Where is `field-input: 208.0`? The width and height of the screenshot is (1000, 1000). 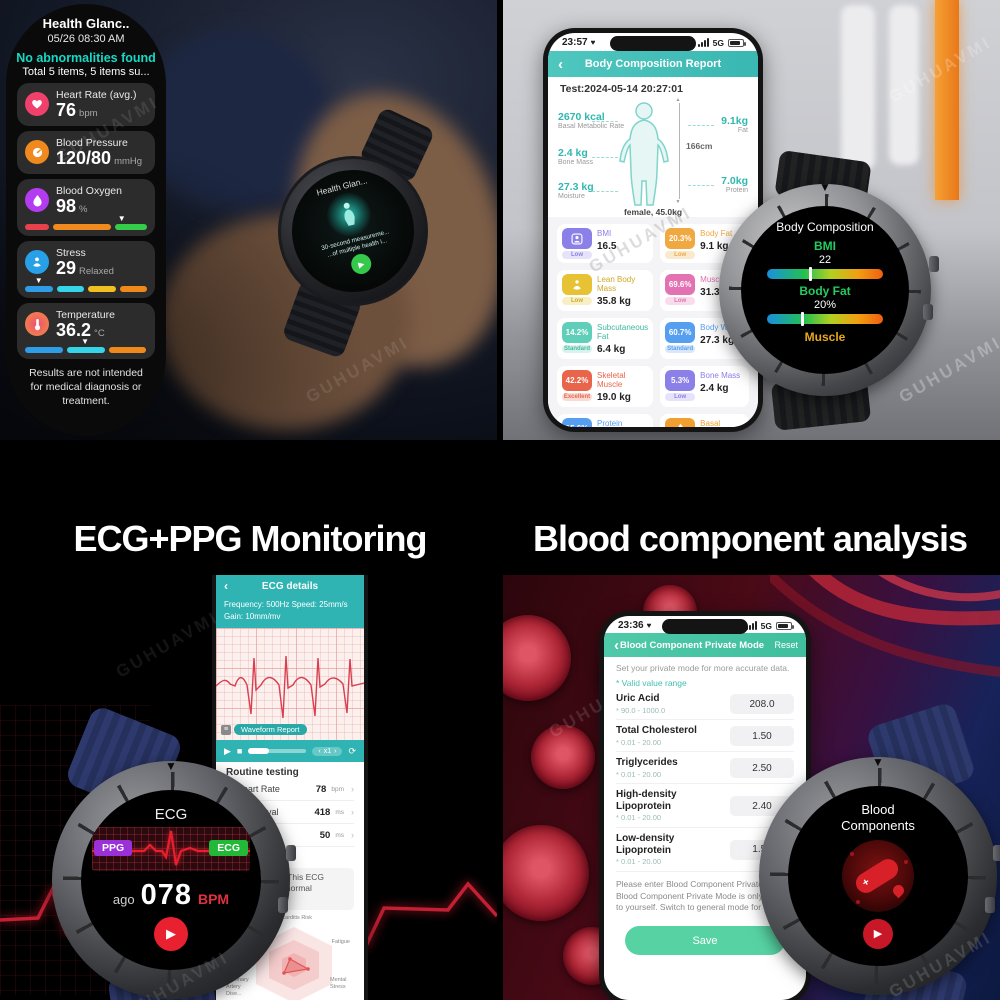
field-input: 208.0 is located at coordinates (762, 704).